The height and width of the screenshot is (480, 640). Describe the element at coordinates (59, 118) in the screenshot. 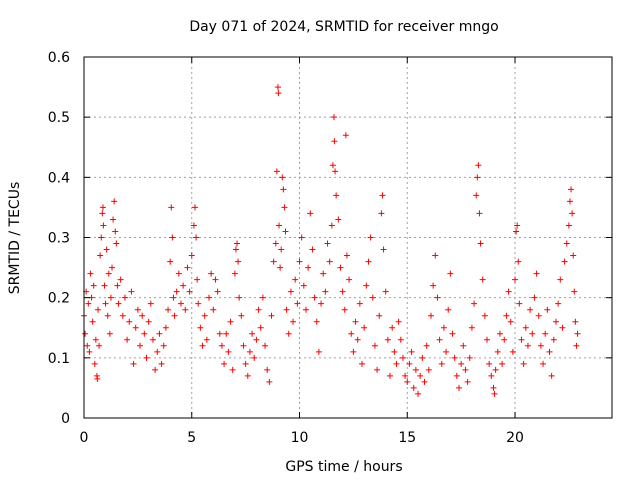

I see `y-tick-label: 0.5` at that location.